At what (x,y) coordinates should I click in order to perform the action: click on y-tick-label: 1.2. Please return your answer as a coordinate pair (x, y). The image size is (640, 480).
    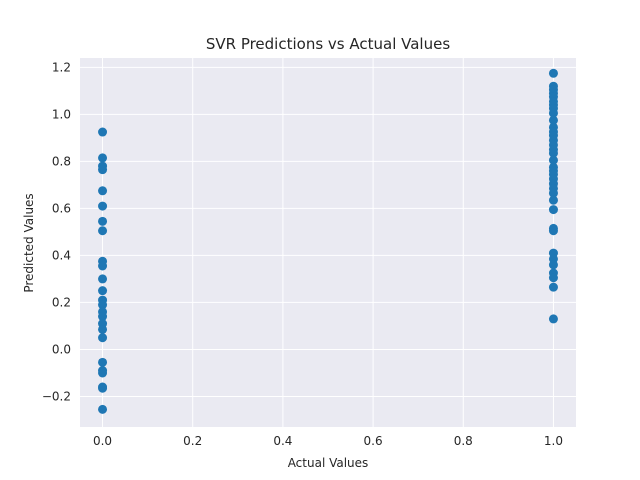
    Looking at the image, I should click on (61, 67).